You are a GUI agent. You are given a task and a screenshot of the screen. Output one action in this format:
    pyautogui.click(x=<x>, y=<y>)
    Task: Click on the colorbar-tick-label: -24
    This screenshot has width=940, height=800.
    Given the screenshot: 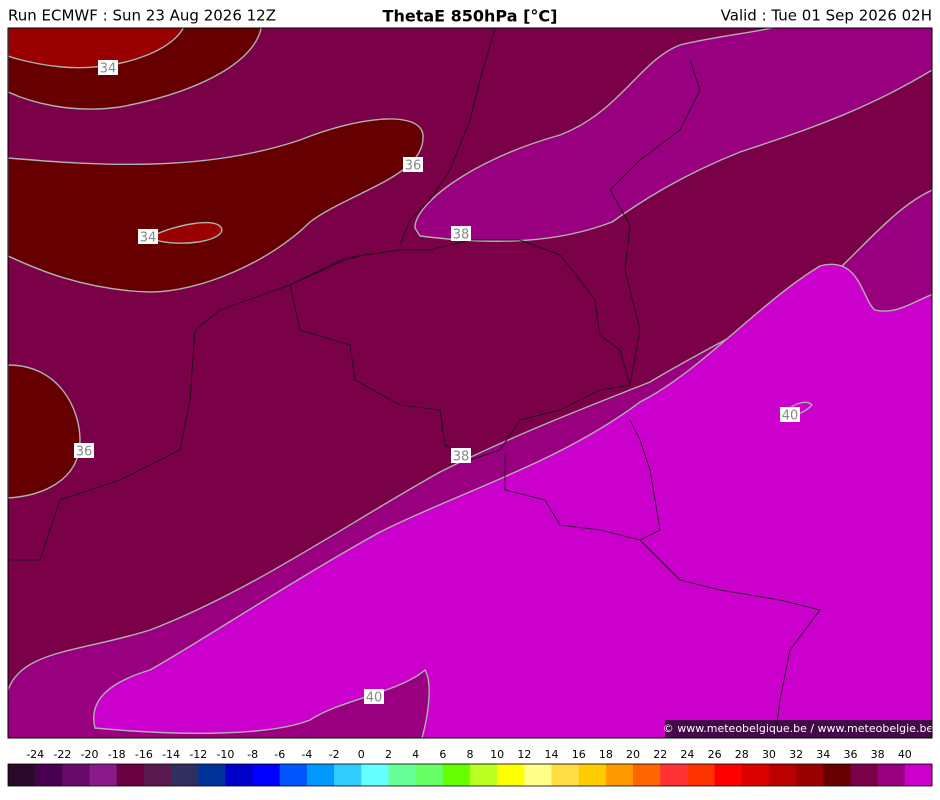 What is the action you would take?
    pyautogui.click(x=35, y=754)
    